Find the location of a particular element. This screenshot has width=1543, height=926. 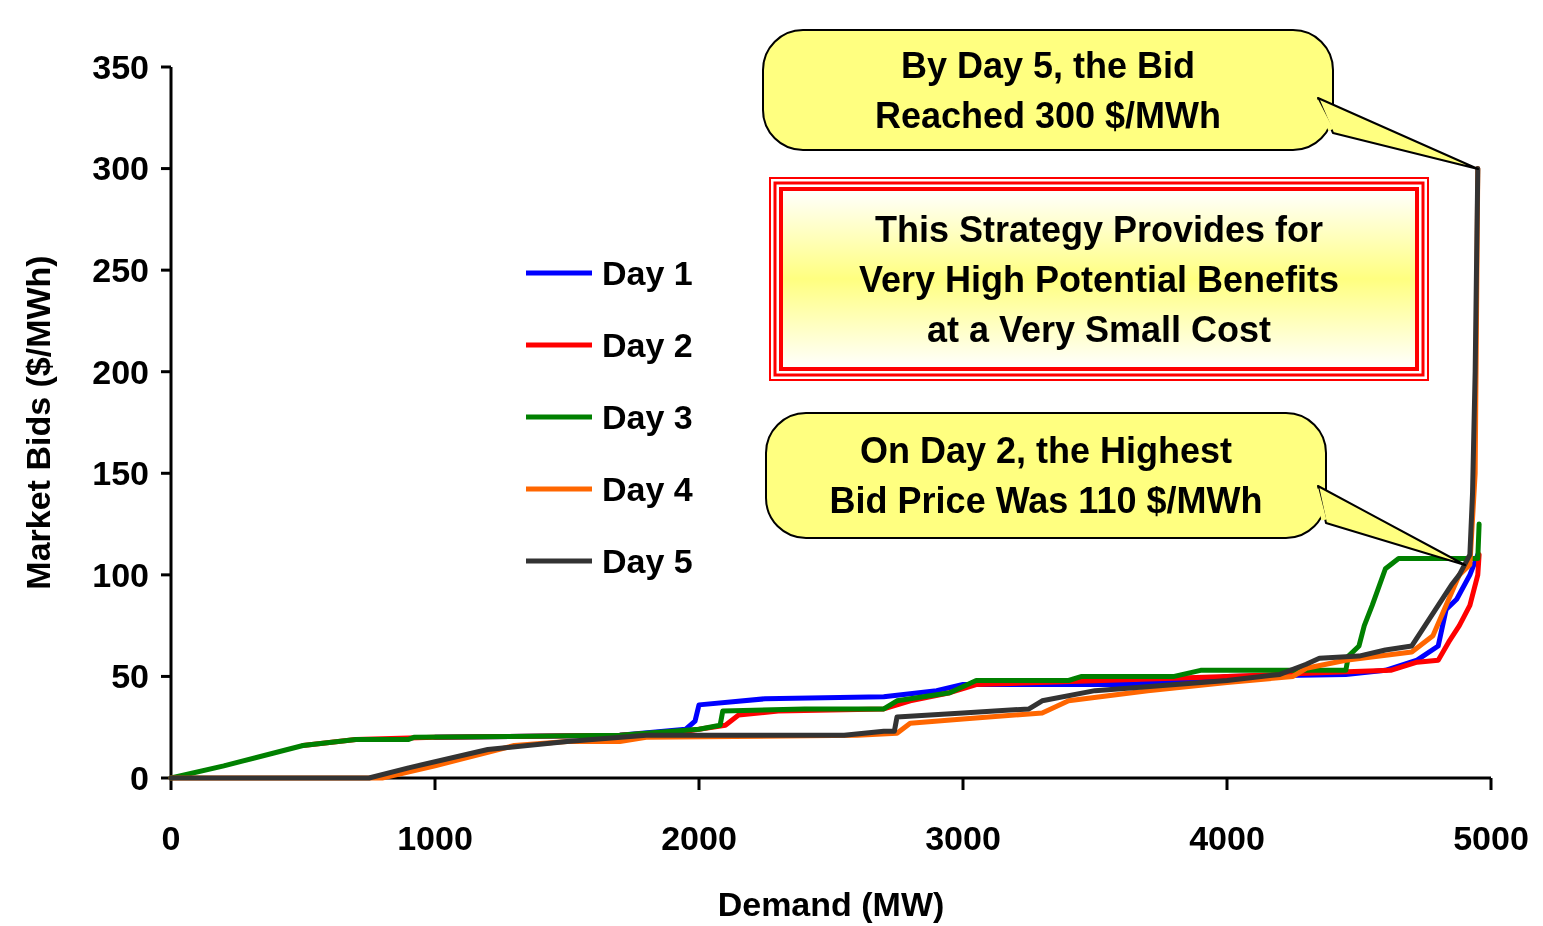

legend-label: Day 5 is located at coordinates (647, 560).